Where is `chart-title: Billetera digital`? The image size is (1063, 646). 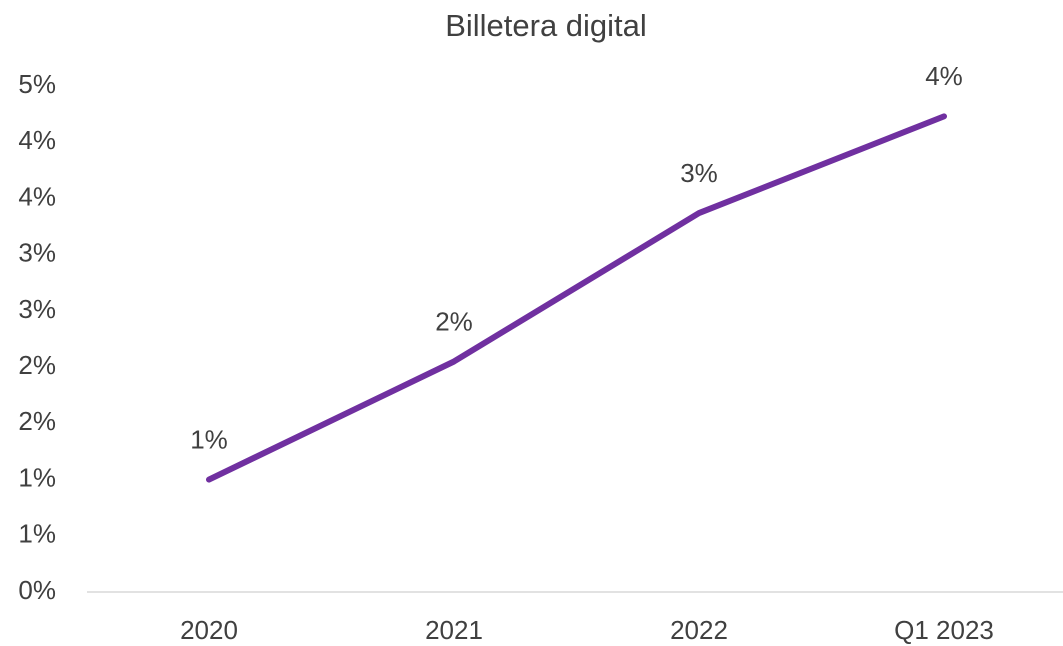
chart-title: Billetera digital is located at coordinates (546, 25).